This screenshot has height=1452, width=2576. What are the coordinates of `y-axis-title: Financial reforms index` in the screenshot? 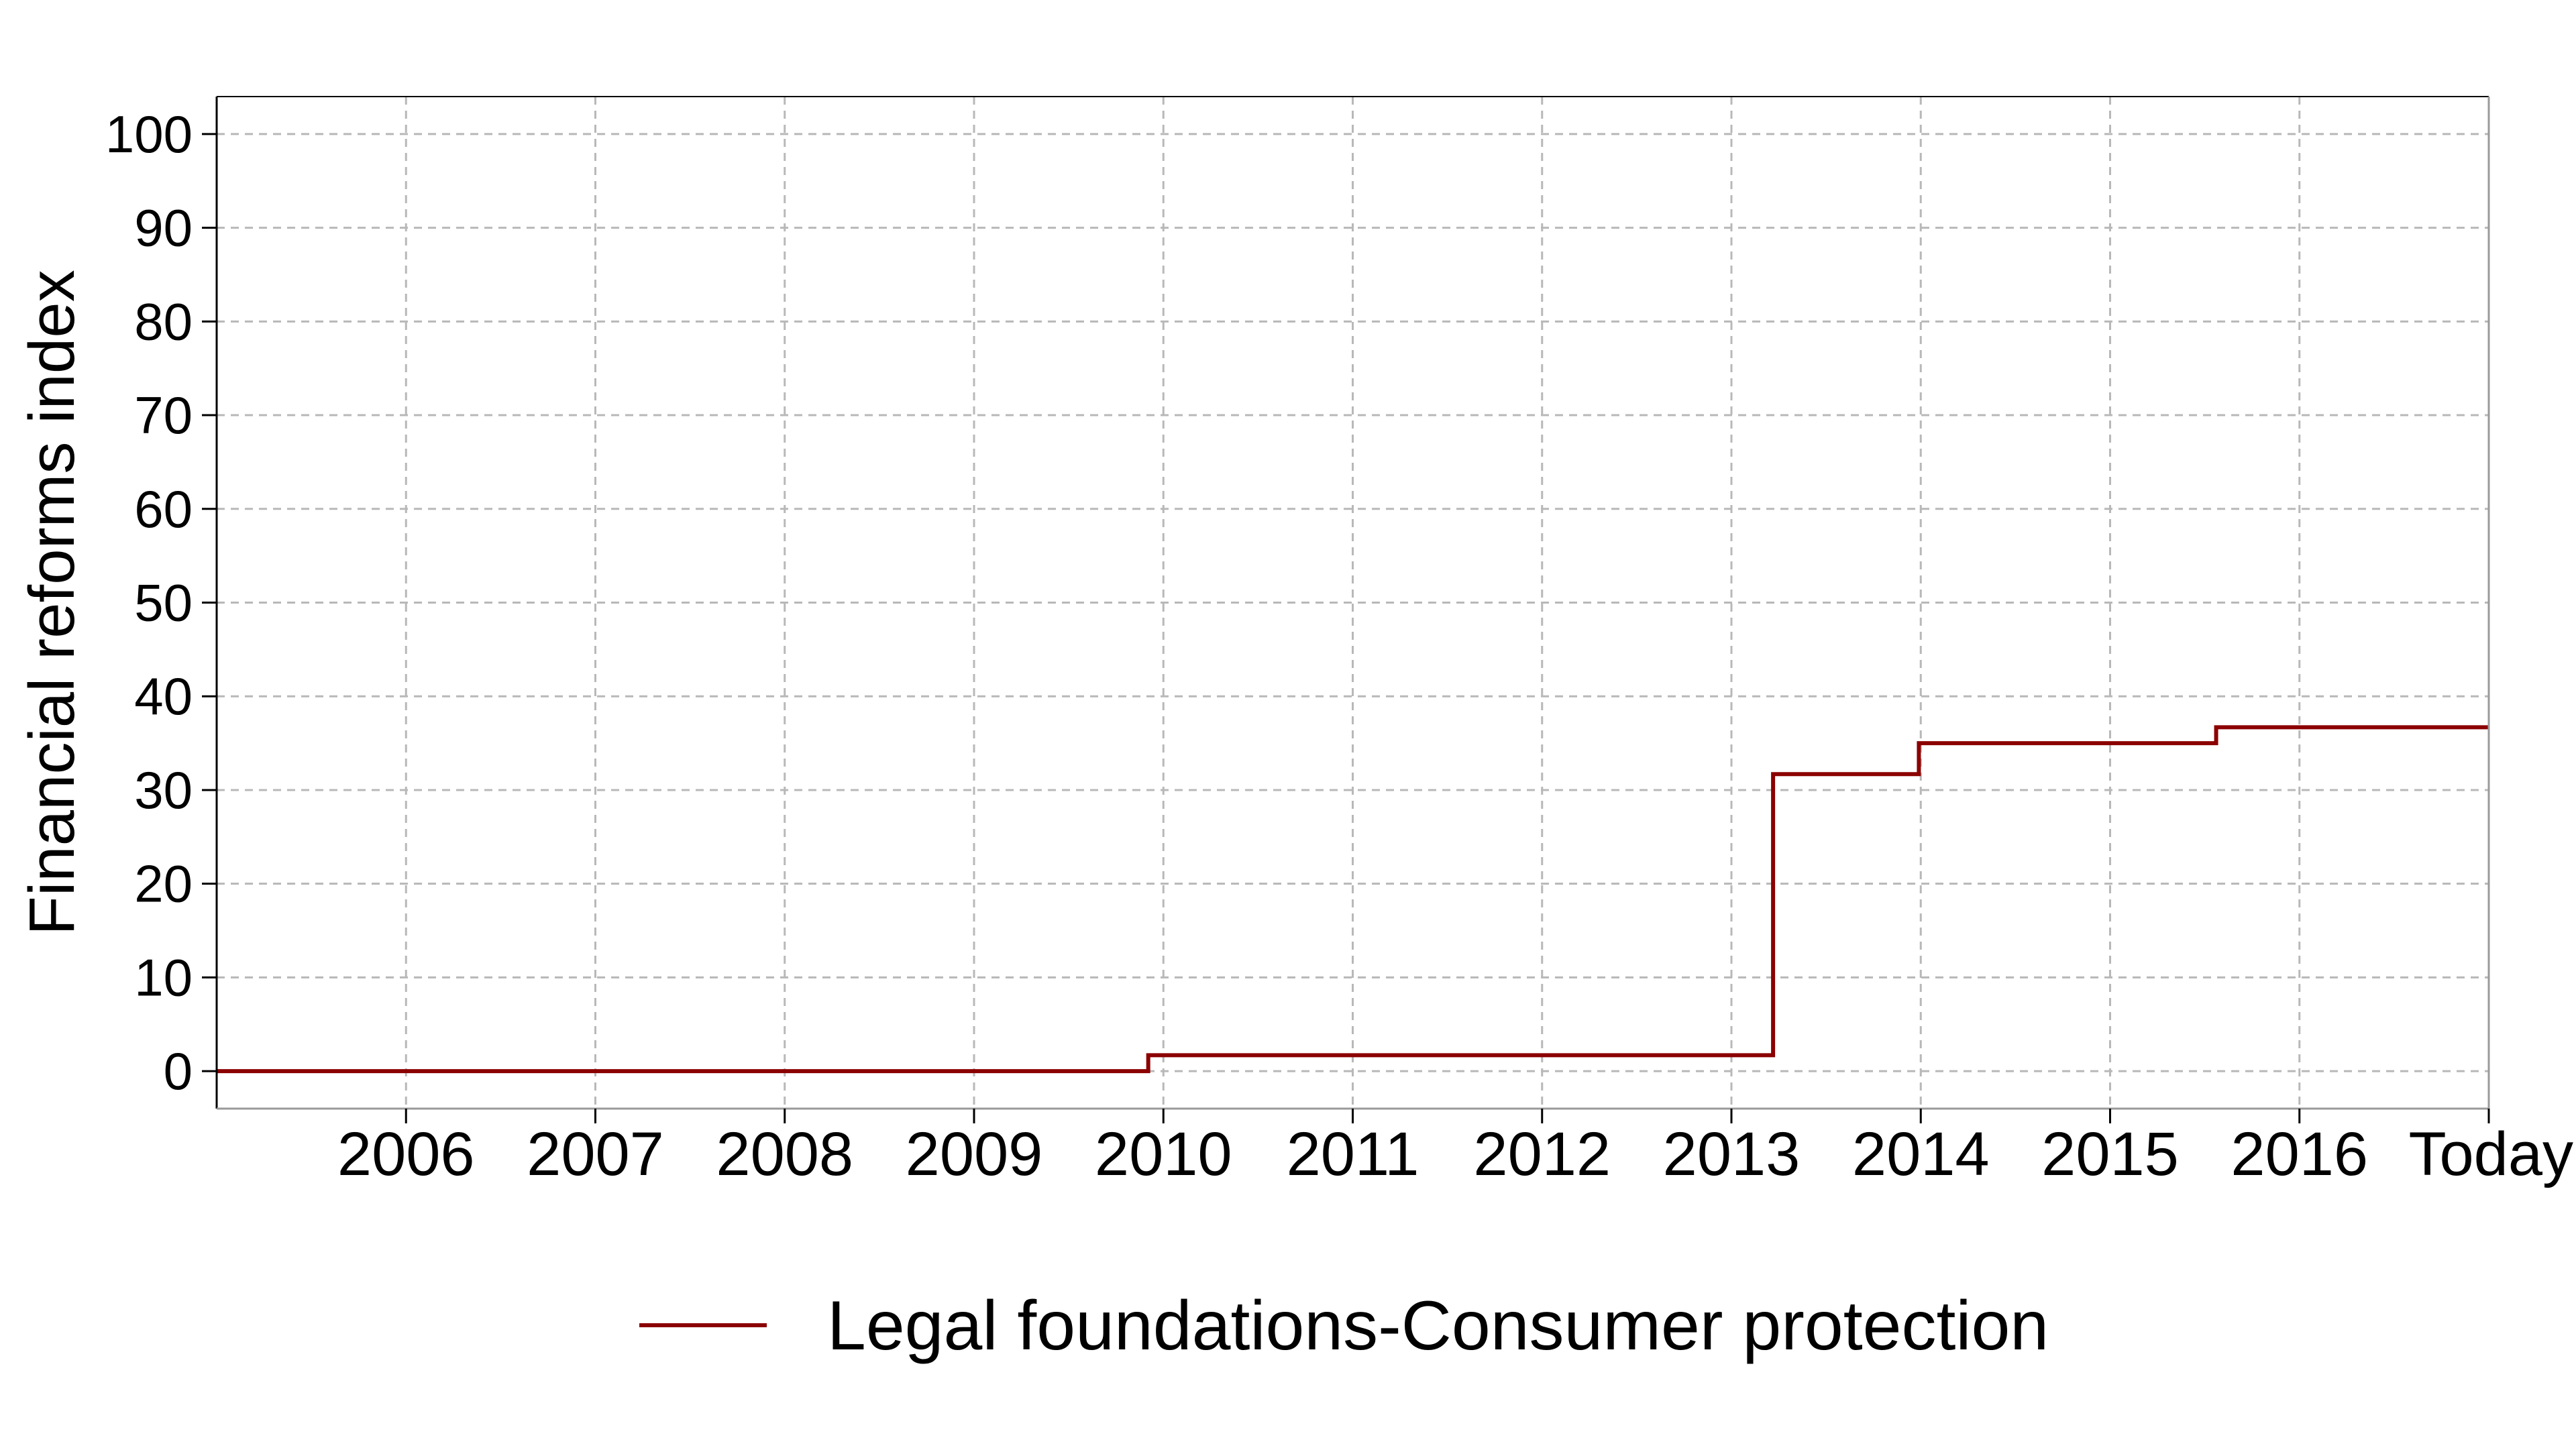 It's located at (52, 602).